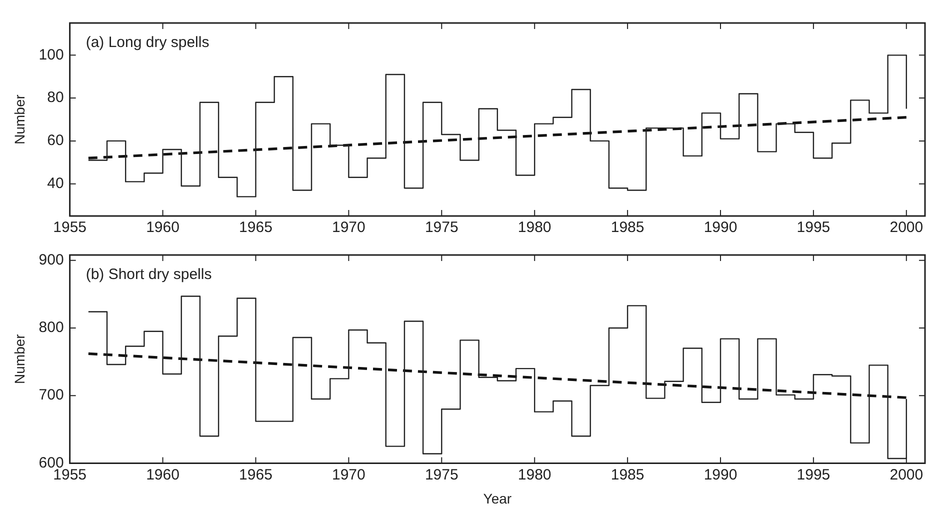 This screenshot has height=525, width=941. I want to click on y-tick-label: 800, so click(51, 327).